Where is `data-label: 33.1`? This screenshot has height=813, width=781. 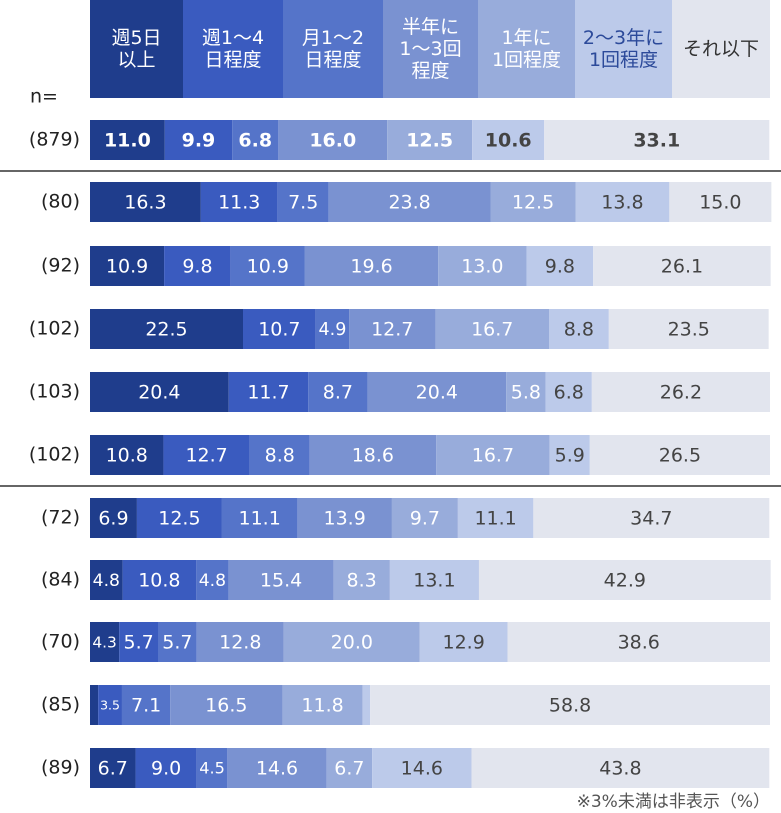
data-label: 33.1 is located at coordinates (656, 141).